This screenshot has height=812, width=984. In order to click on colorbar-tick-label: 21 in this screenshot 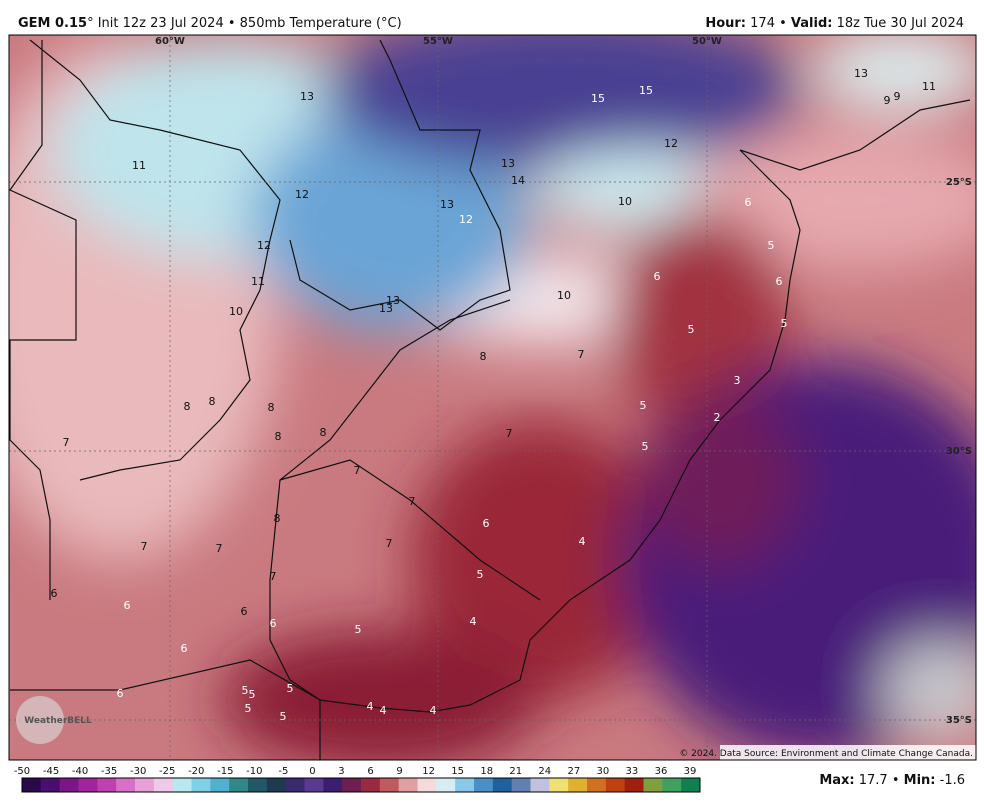, I will do `click(515, 771)`.